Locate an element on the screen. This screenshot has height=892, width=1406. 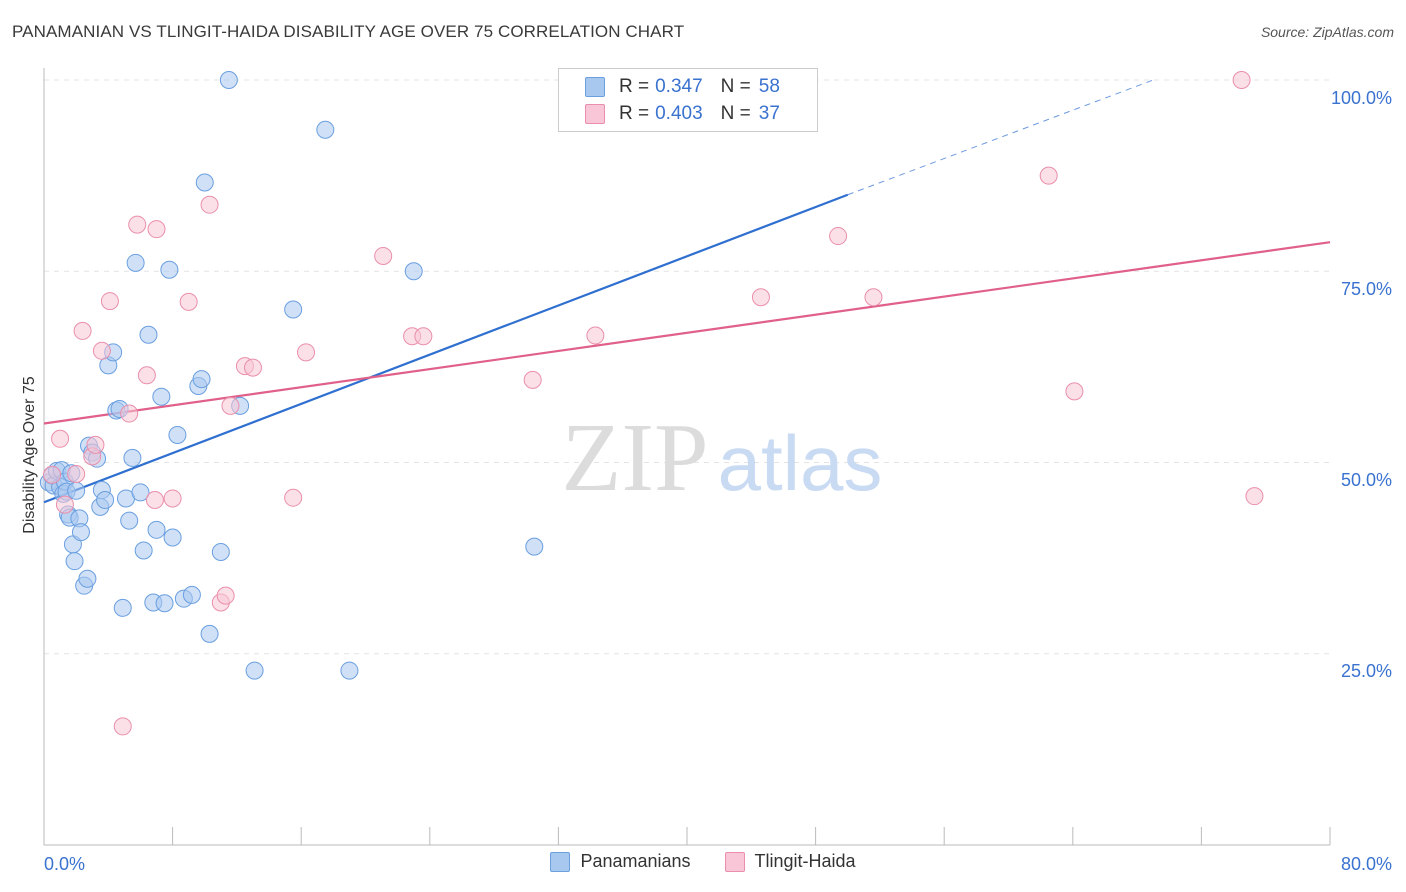
legend-r-value: 0.347 is located at coordinates (679, 86).